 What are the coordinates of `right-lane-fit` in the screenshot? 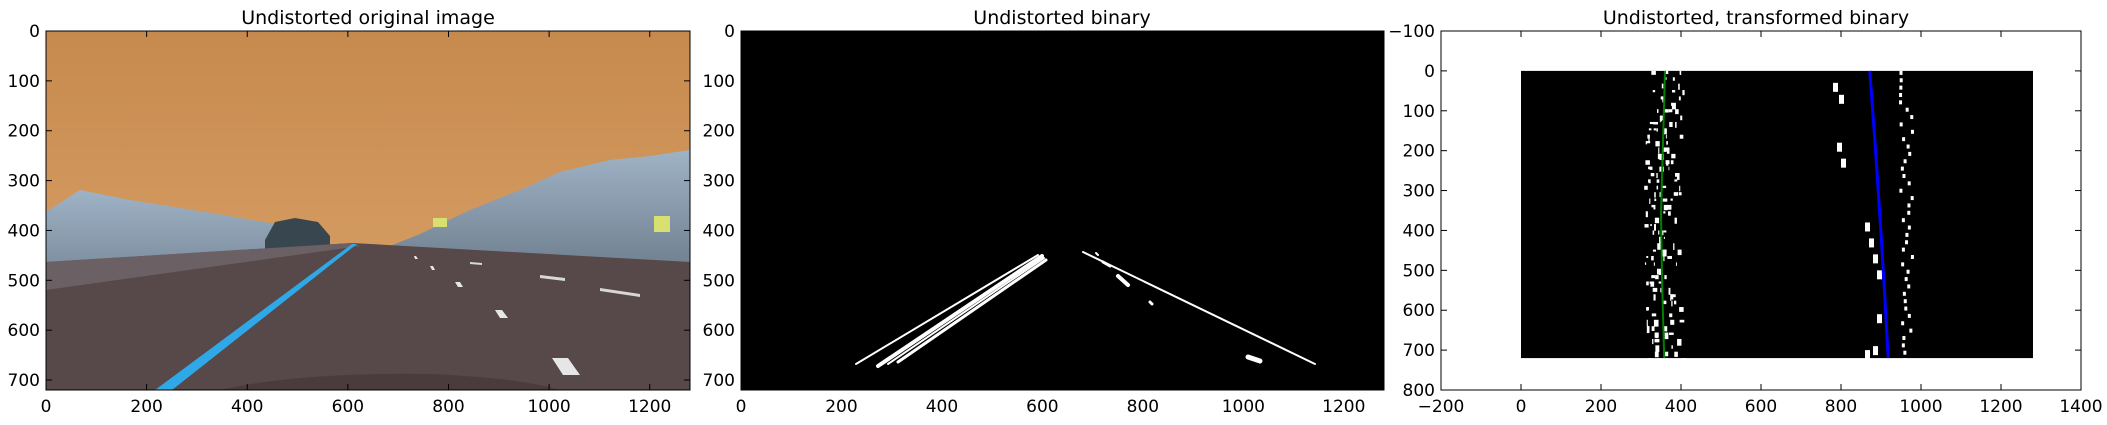 It's located at (1879, 214).